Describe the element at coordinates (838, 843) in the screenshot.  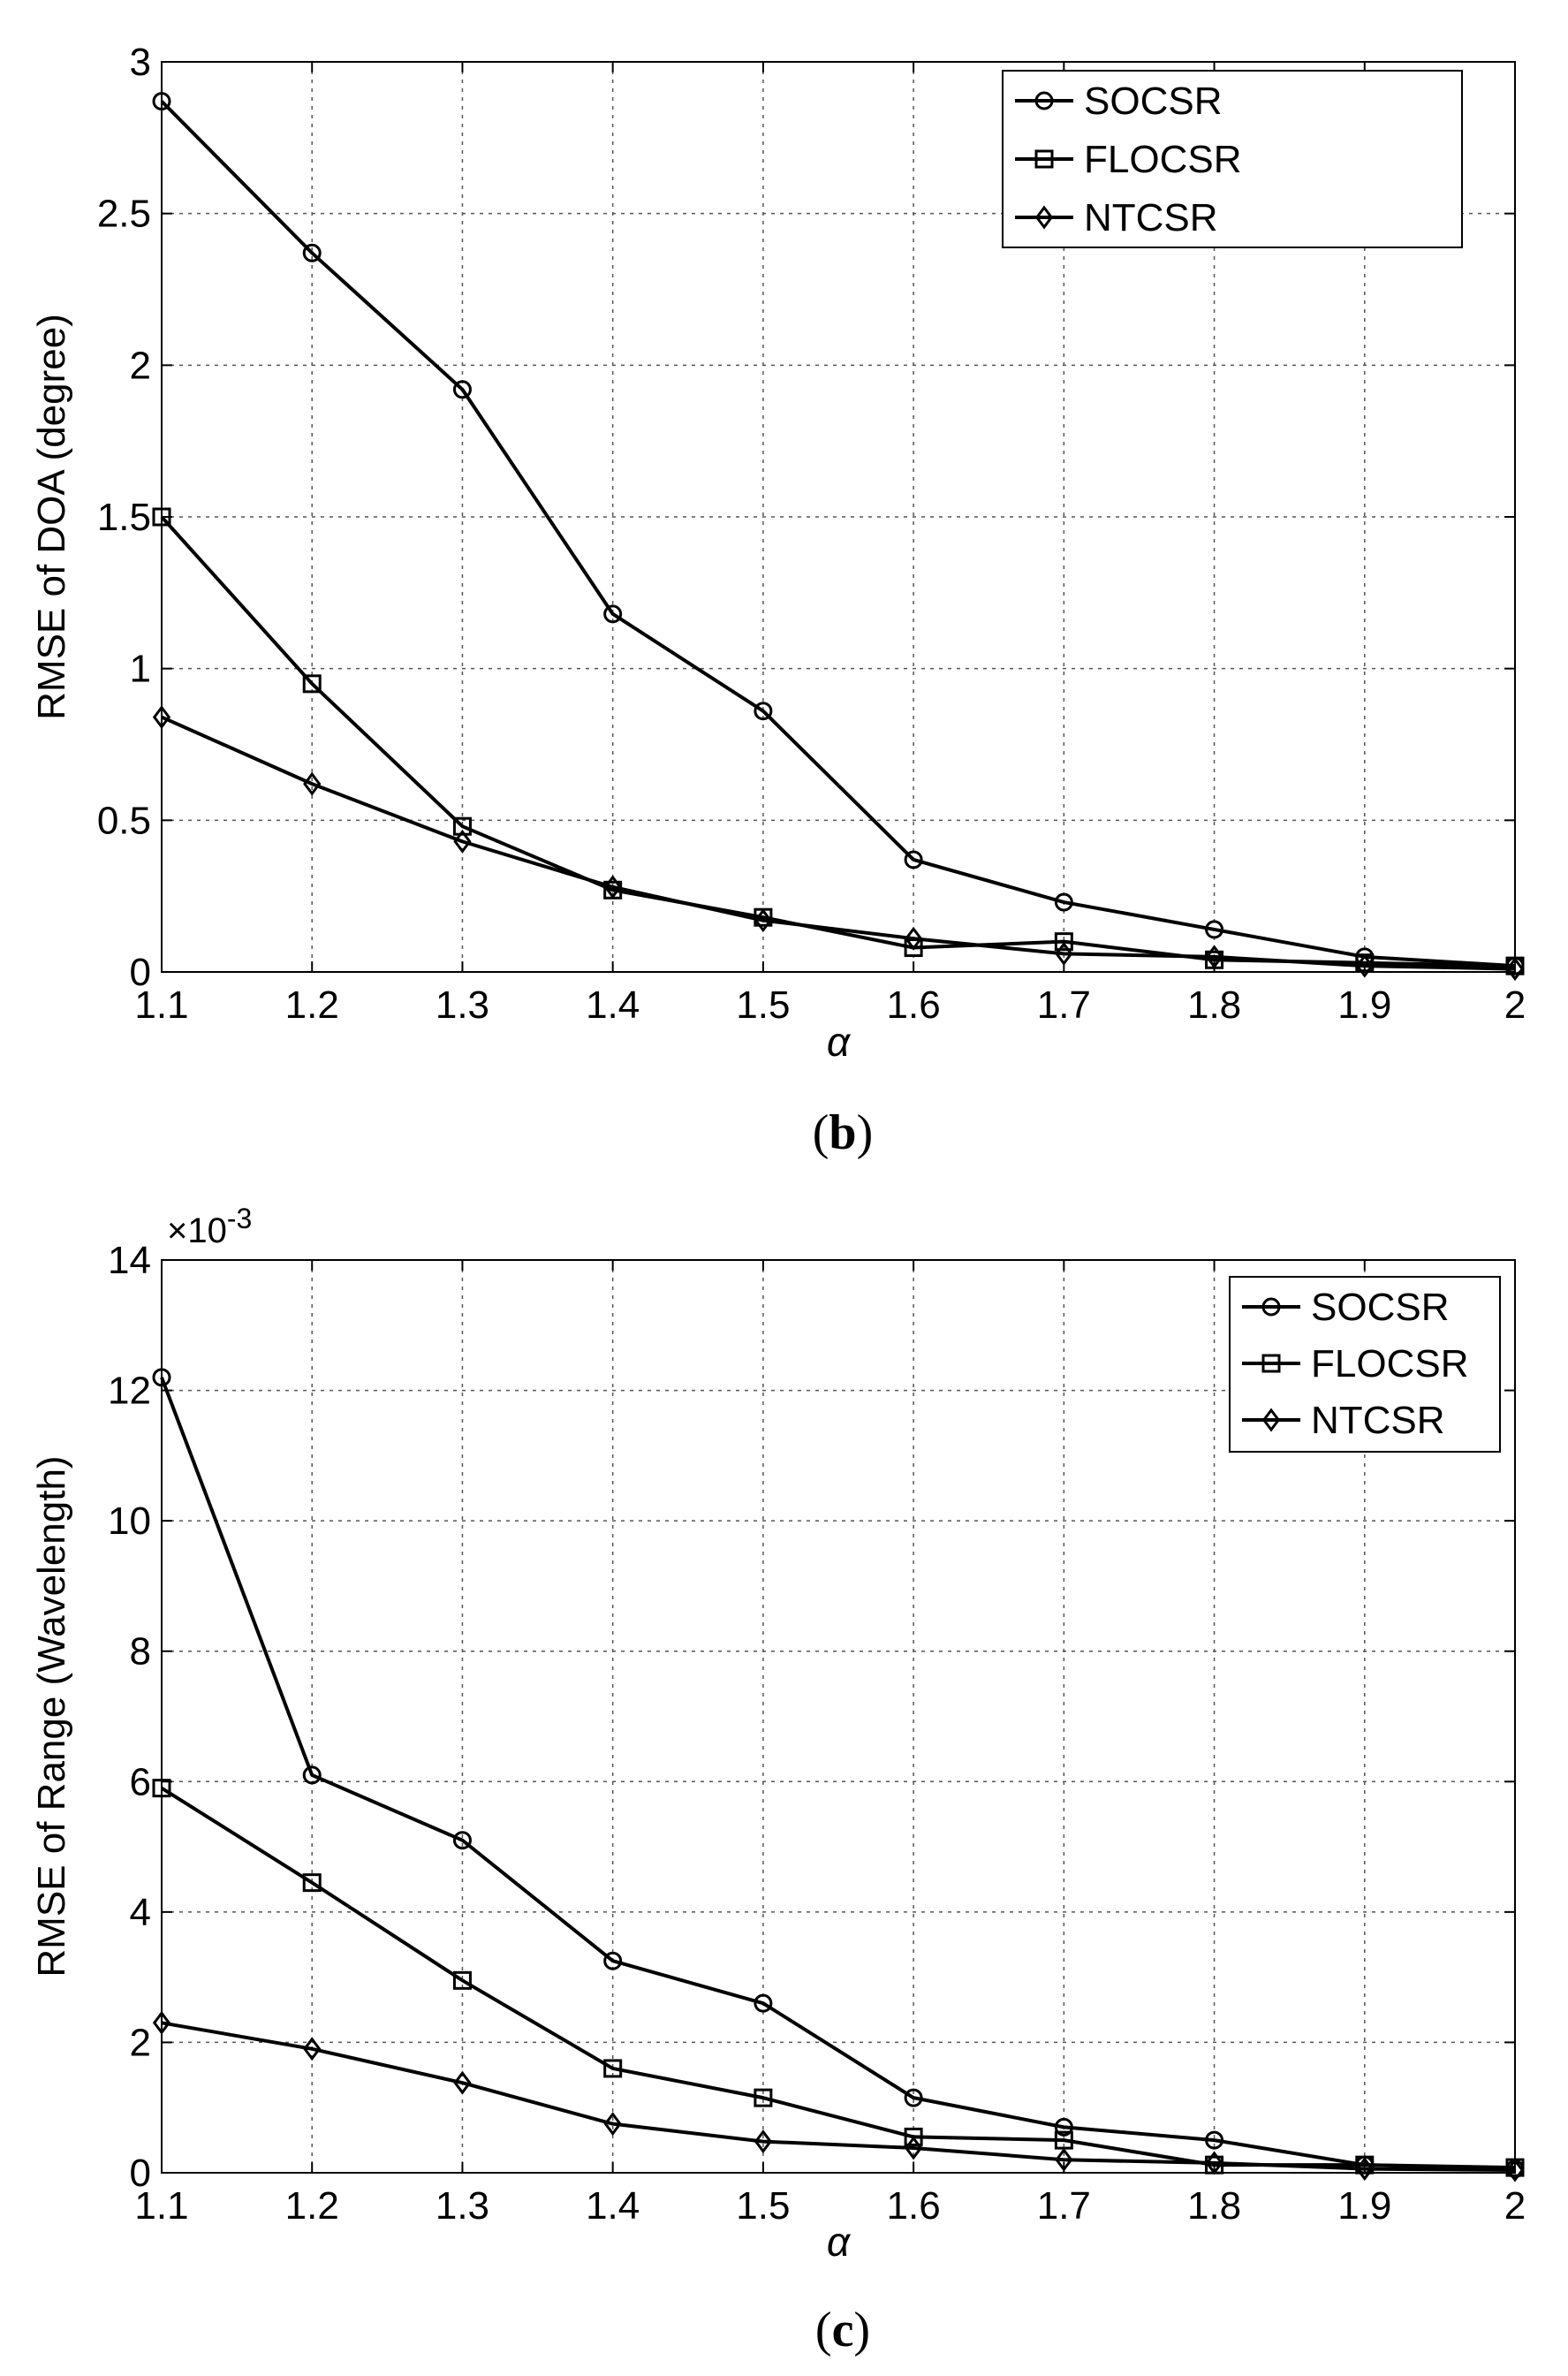
I see `series-line-ntcsr` at that location.